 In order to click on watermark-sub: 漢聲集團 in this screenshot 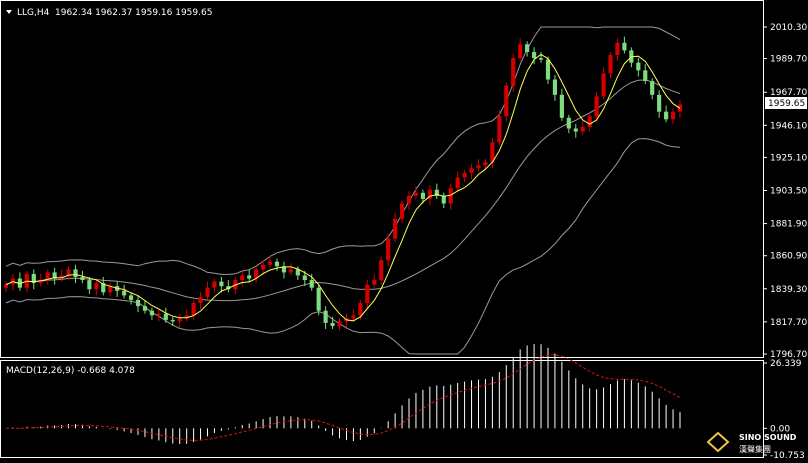, I will do `click(755, 449)`.